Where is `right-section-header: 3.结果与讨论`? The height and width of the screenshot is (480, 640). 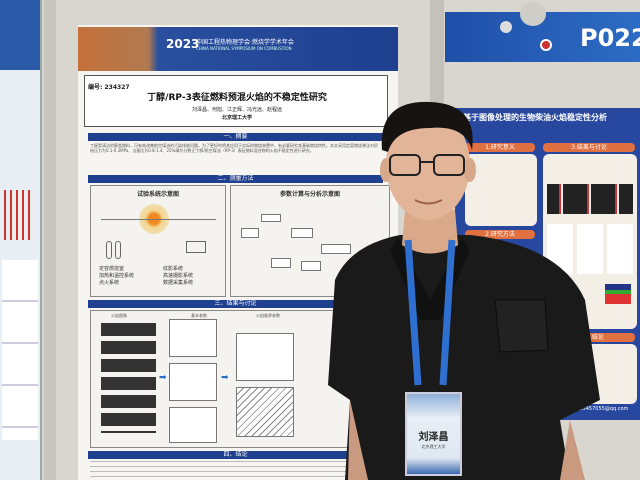
right-section-header: 3.结果与讨论 is located at coordinates (589, 147).